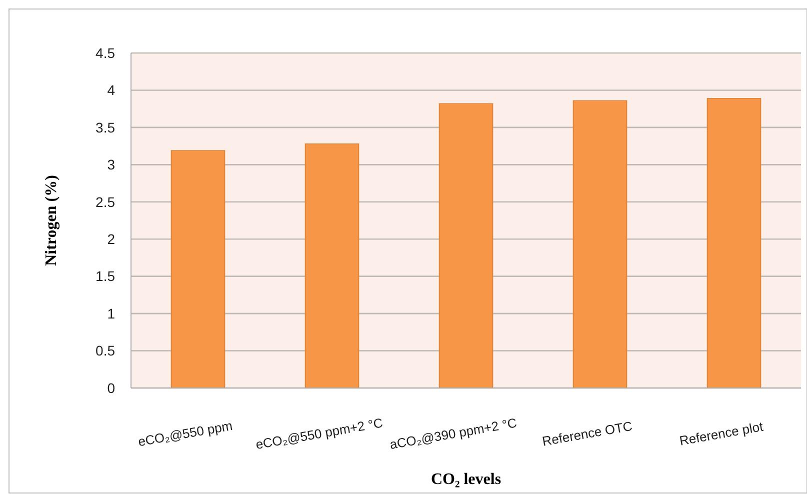 This screenshot has height=494, width=807. What do you see at coordinates (106, 350) in the screenshot?
I see `y-tick-label: 0.5` at bounding box center [106, 350].